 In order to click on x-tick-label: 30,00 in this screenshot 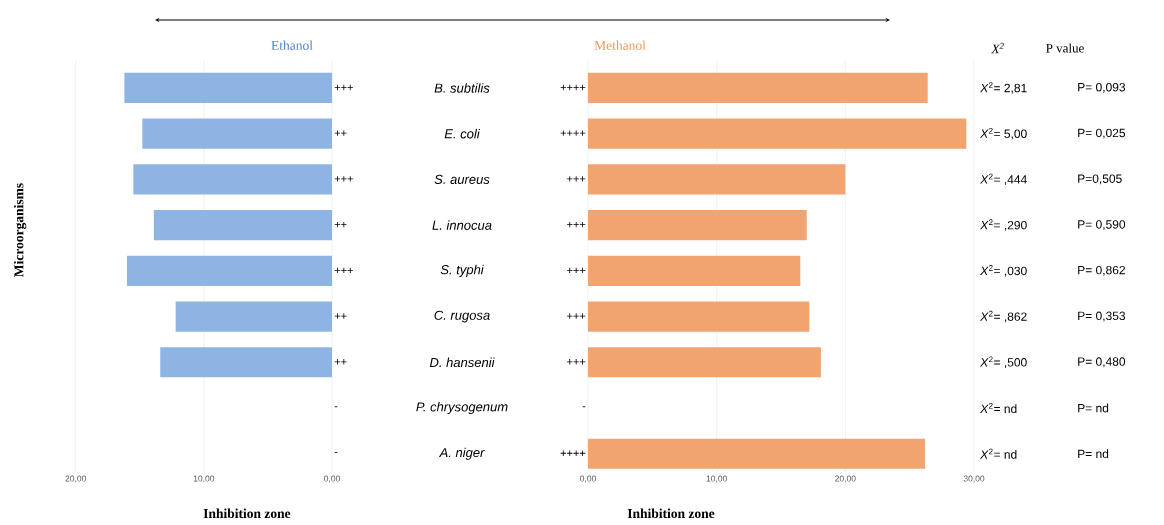, I will do `click(974, 479)`.